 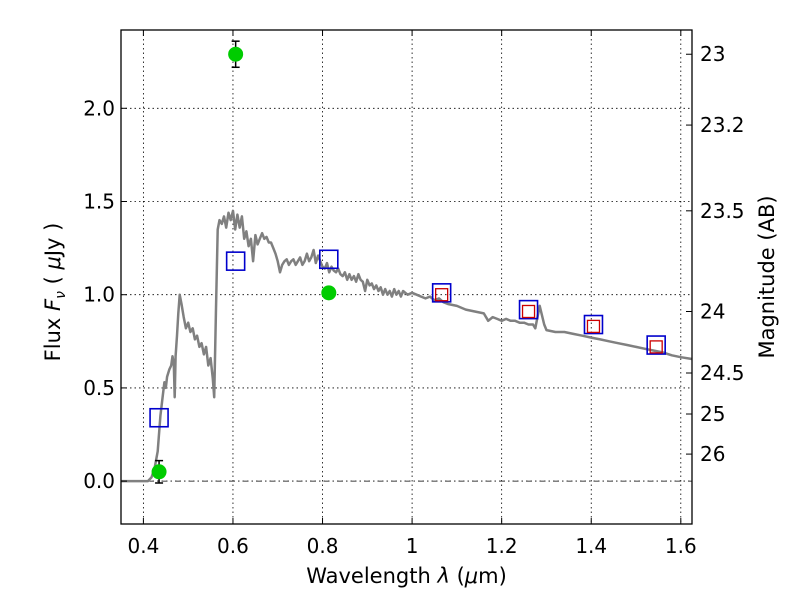 What do you see at coordinates (712, 414) in the screenshot?
I see `mag-tick-label: 25` at bounding box center [712, 414].